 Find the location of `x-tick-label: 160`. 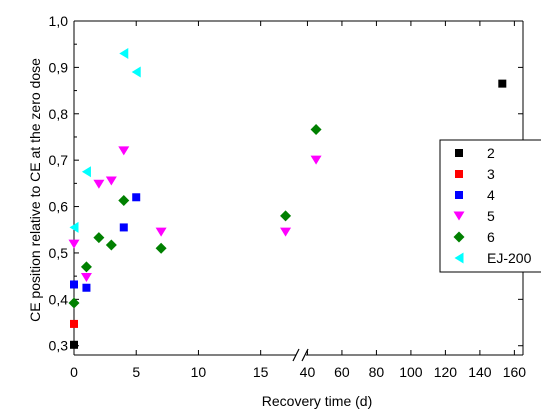

x-tick-label: 160 is located at coordinates (515, 372).